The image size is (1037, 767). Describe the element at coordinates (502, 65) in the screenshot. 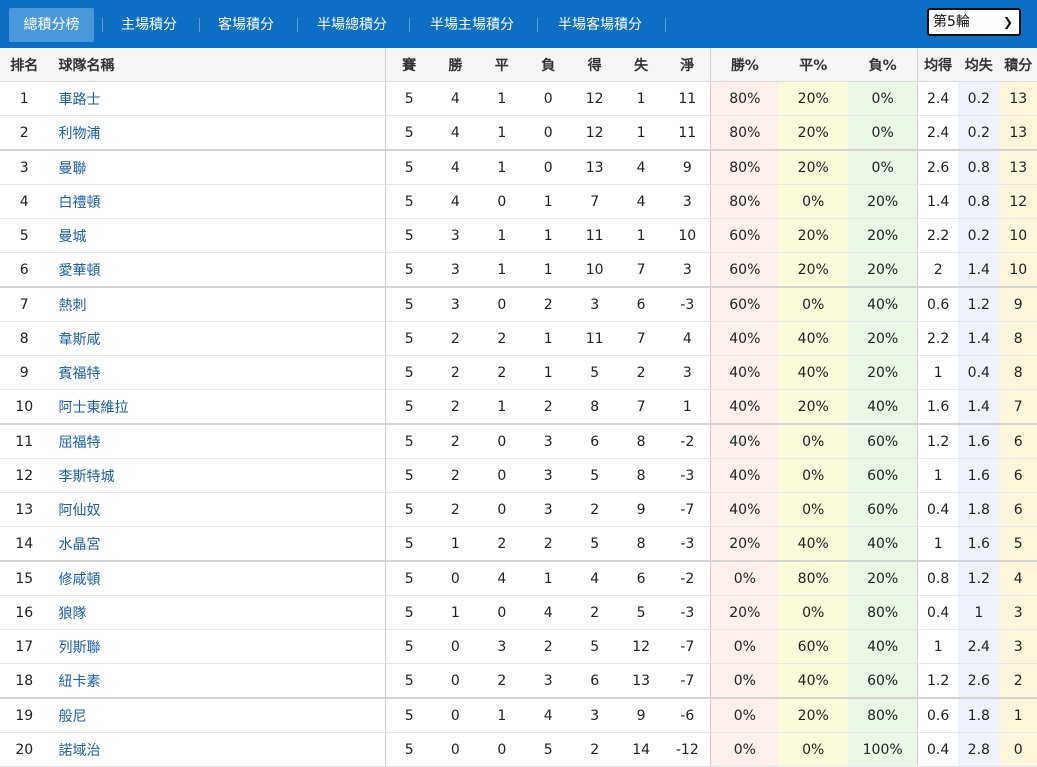

I see `col-header-drawn: 平` at that location.